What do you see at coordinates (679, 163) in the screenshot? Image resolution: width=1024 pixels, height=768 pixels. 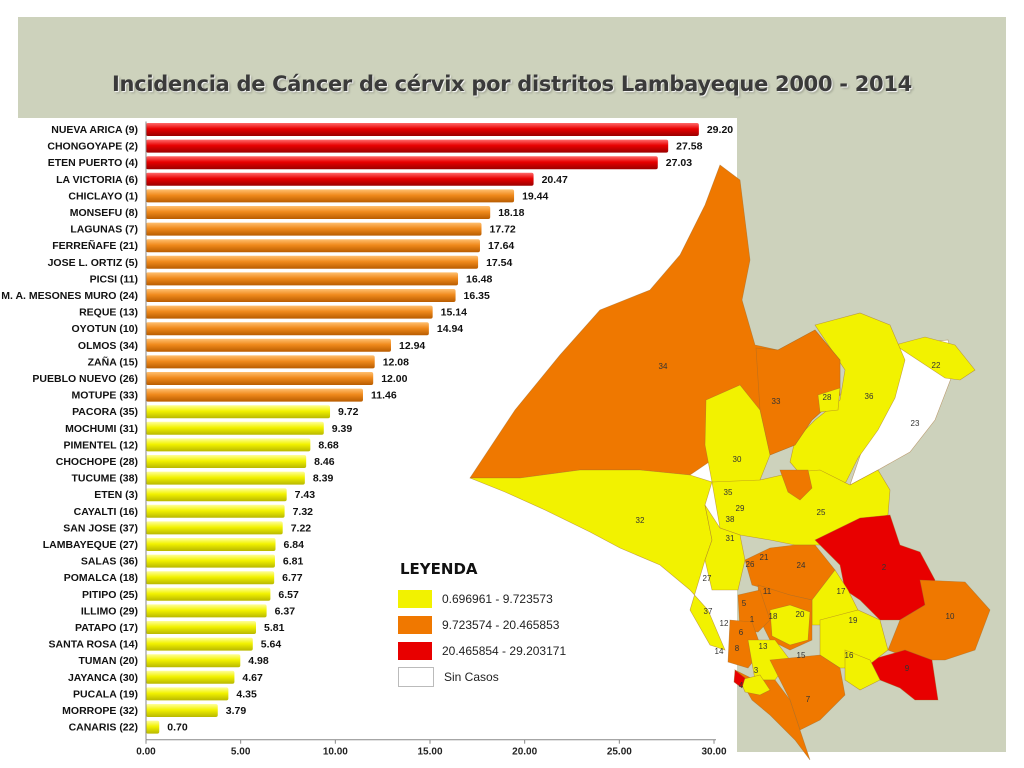 I see `value-label: 27.03` at bounding box center [679, 163].